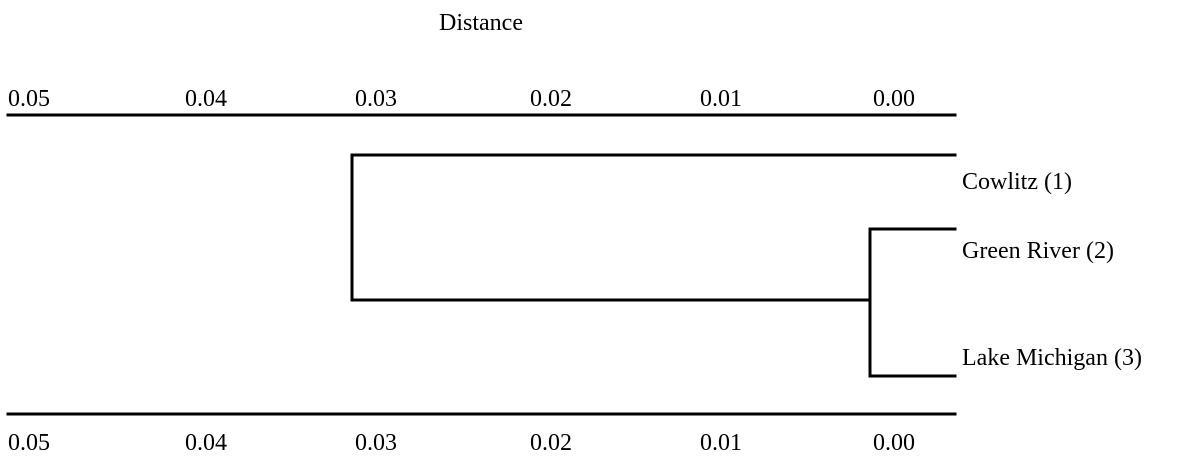  Describe the element at coordinates (721, 443) in the screenshot. I see `bottom-tick-label: 0.01` at that location.